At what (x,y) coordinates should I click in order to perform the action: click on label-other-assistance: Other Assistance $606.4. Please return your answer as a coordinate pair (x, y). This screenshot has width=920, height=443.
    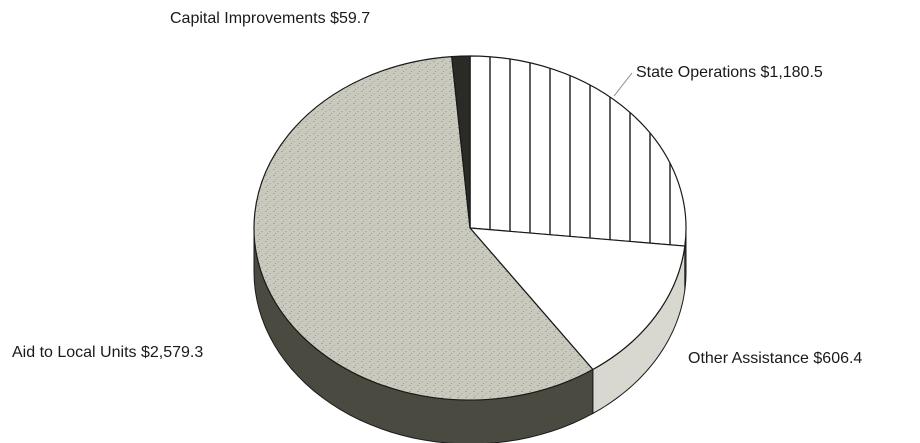
    Looking at the image, I should click on (775, 358).